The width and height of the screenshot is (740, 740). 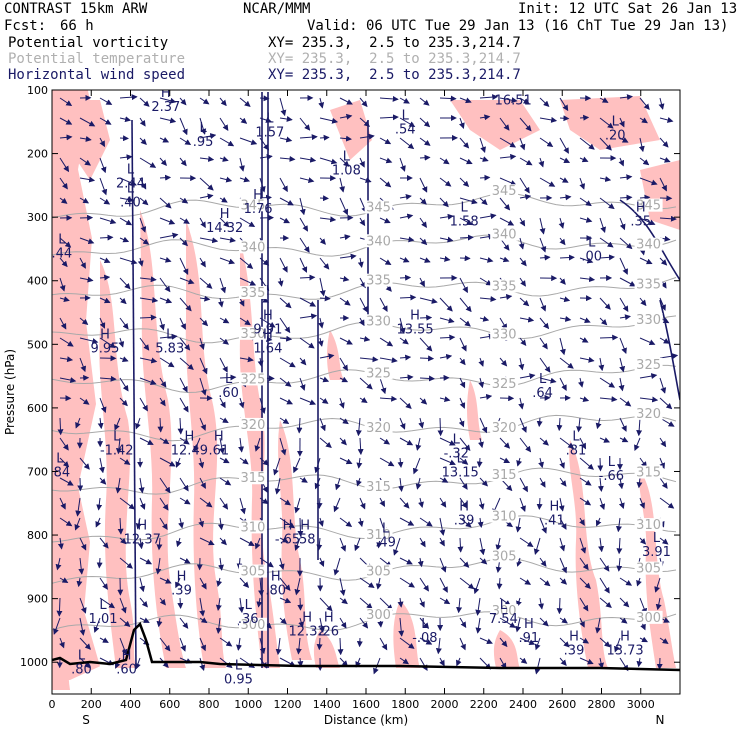 I want to click on isentrope-label: 300, so click(x=253, y=625).